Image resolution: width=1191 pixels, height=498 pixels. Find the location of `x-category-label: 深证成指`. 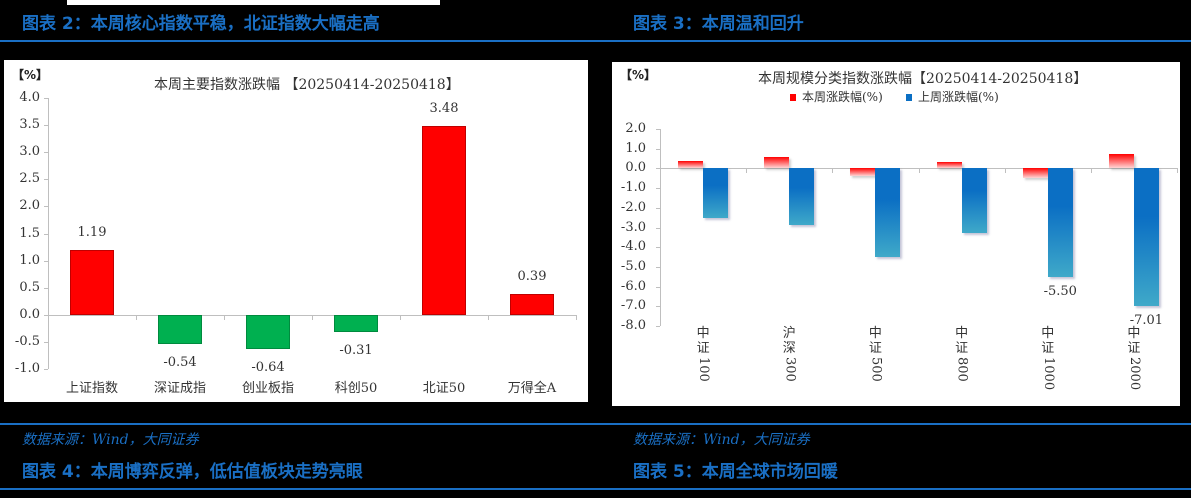

x-category-label: 深证成指 is located at coordinates (179, 388).